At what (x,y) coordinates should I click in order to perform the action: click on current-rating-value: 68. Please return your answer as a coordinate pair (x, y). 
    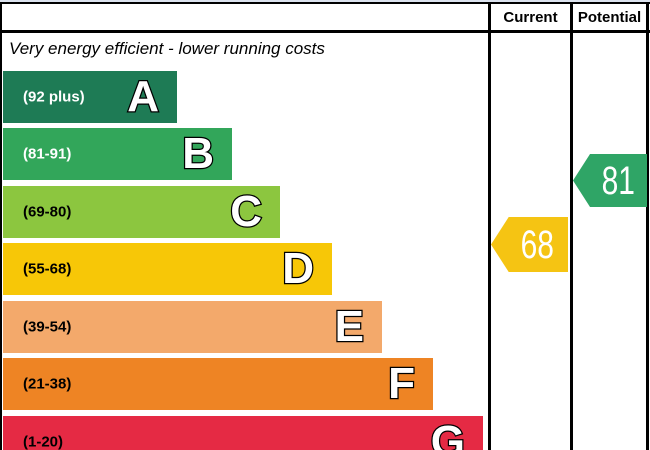
    Looking at the image, I should click on (537, 244).